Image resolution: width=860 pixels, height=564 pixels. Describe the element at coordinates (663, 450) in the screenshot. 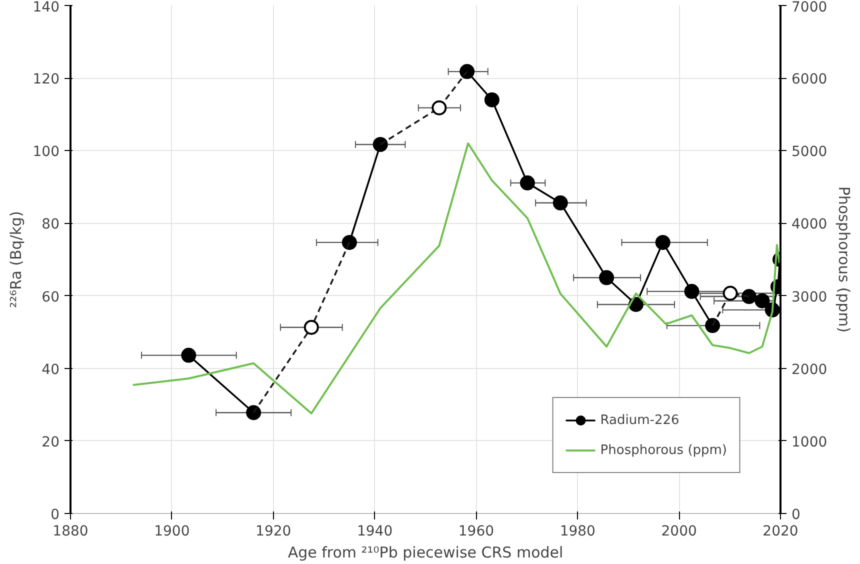

I see `legend-label: Phosphorous (ppm)` at that location.